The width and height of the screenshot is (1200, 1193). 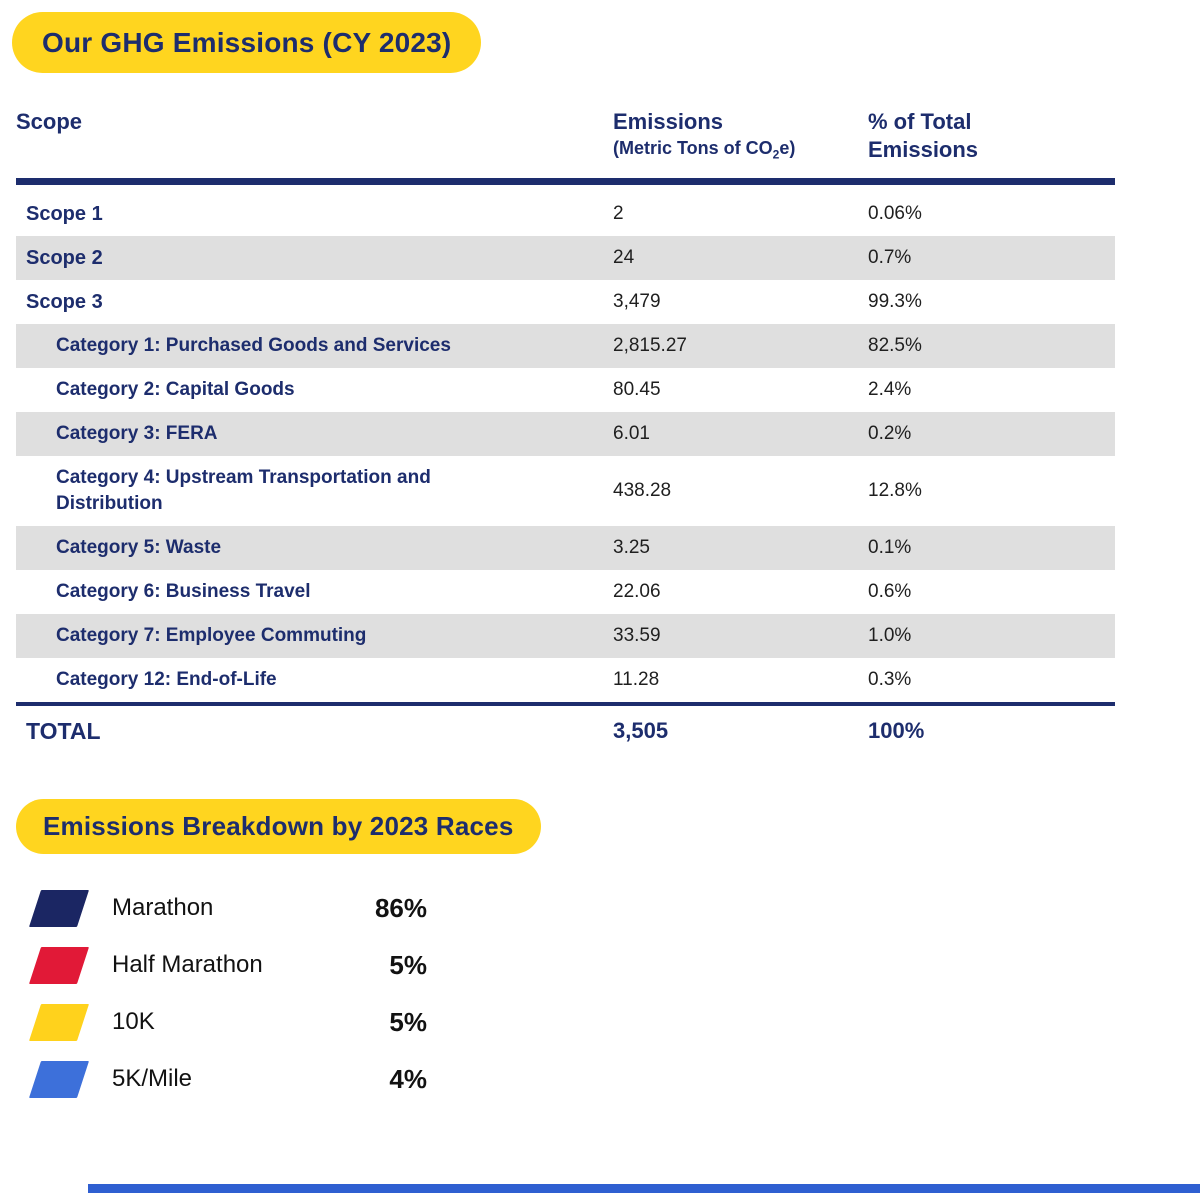 I want to click on row-scope-label: Category 2: Capital Goods, so click(x=175, y=389).